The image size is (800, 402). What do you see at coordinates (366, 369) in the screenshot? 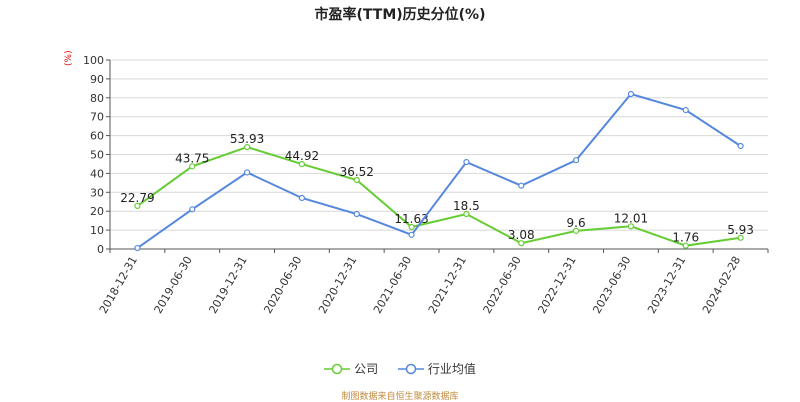
I see `legend-label-company: 公司` at bounding box center [366, 369].